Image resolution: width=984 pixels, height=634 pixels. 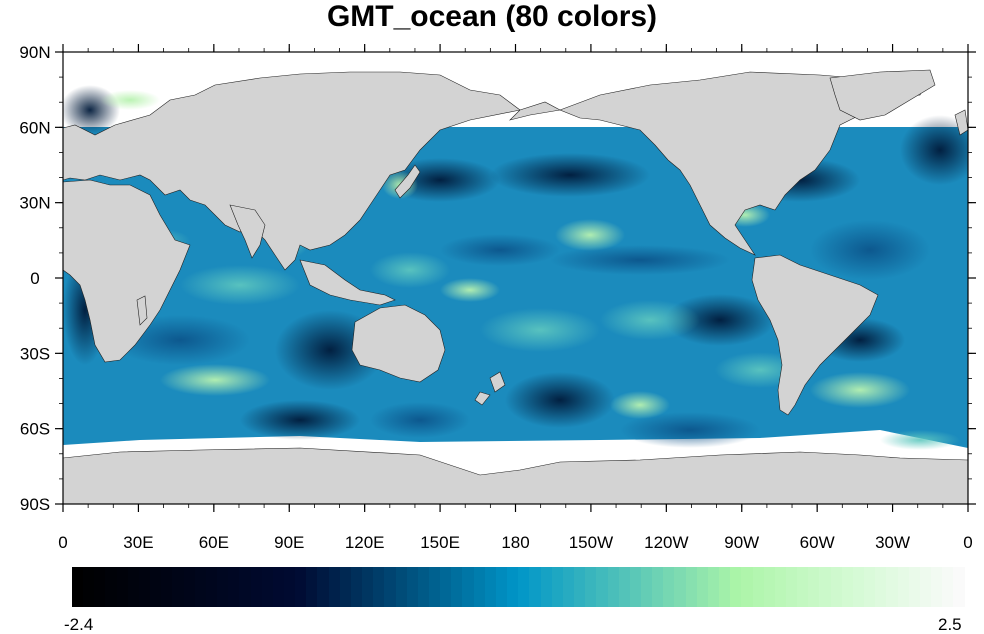 What do you see at coordinates (35, 353) in the screenshot?
I see `y-tick-label: 30S` at bounding box center [35, 353].